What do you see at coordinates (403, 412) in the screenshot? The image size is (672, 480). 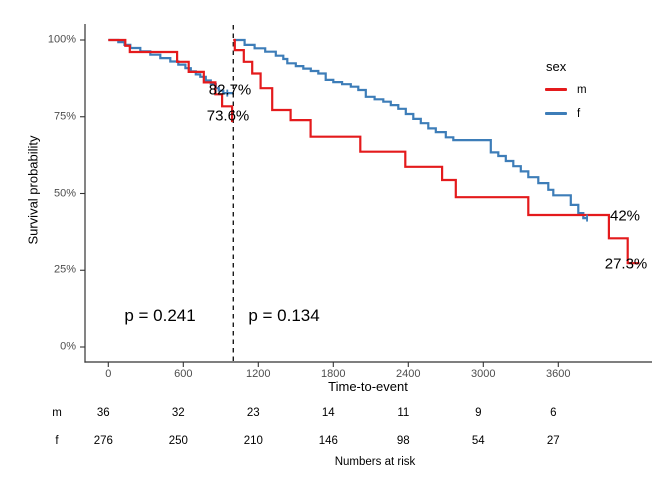 I see `risk-count-m: 11` at bounding box center [403, 412].